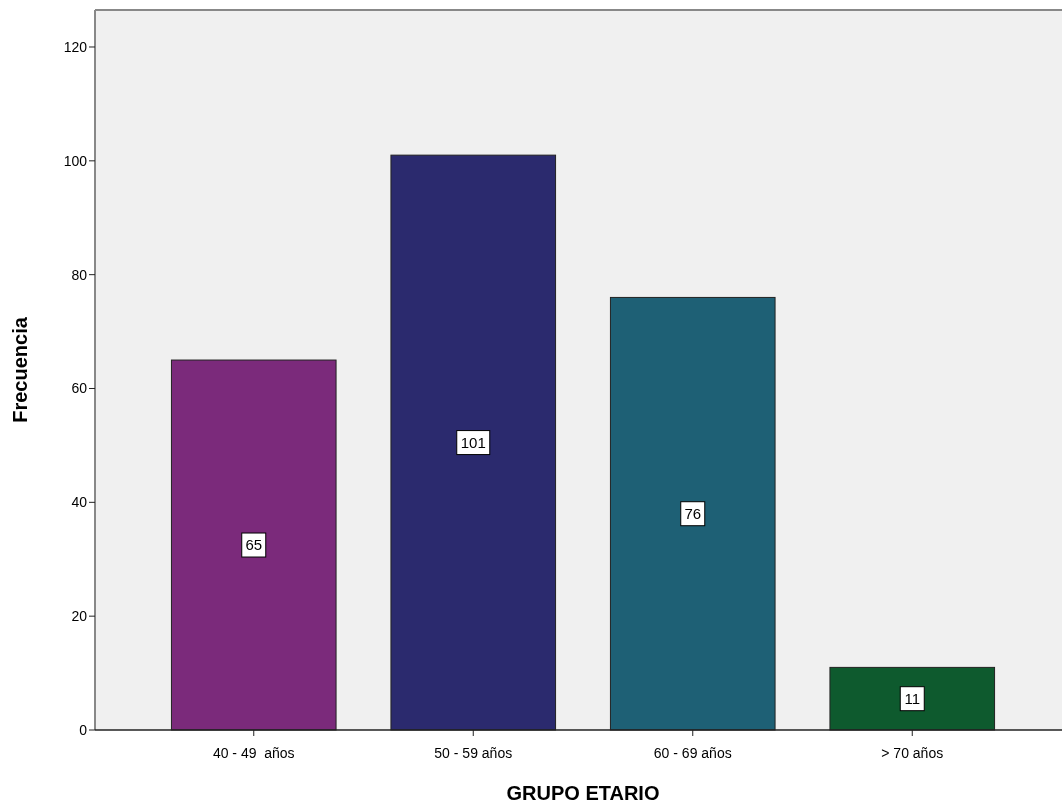 The height and width of the screenshot is (807, 1063). I want to click on y-tick-label: 120, so click(75, 47).